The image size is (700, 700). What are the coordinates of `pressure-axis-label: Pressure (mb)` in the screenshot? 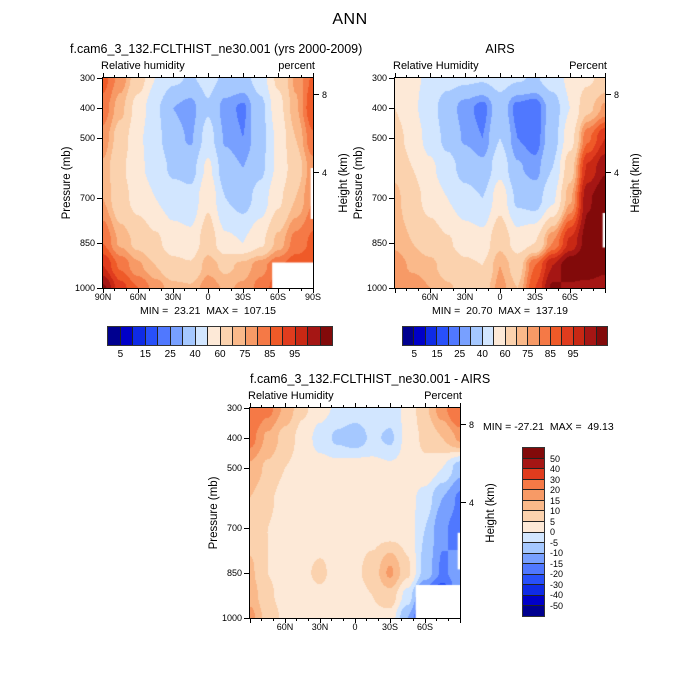 It's located at (67, 183).